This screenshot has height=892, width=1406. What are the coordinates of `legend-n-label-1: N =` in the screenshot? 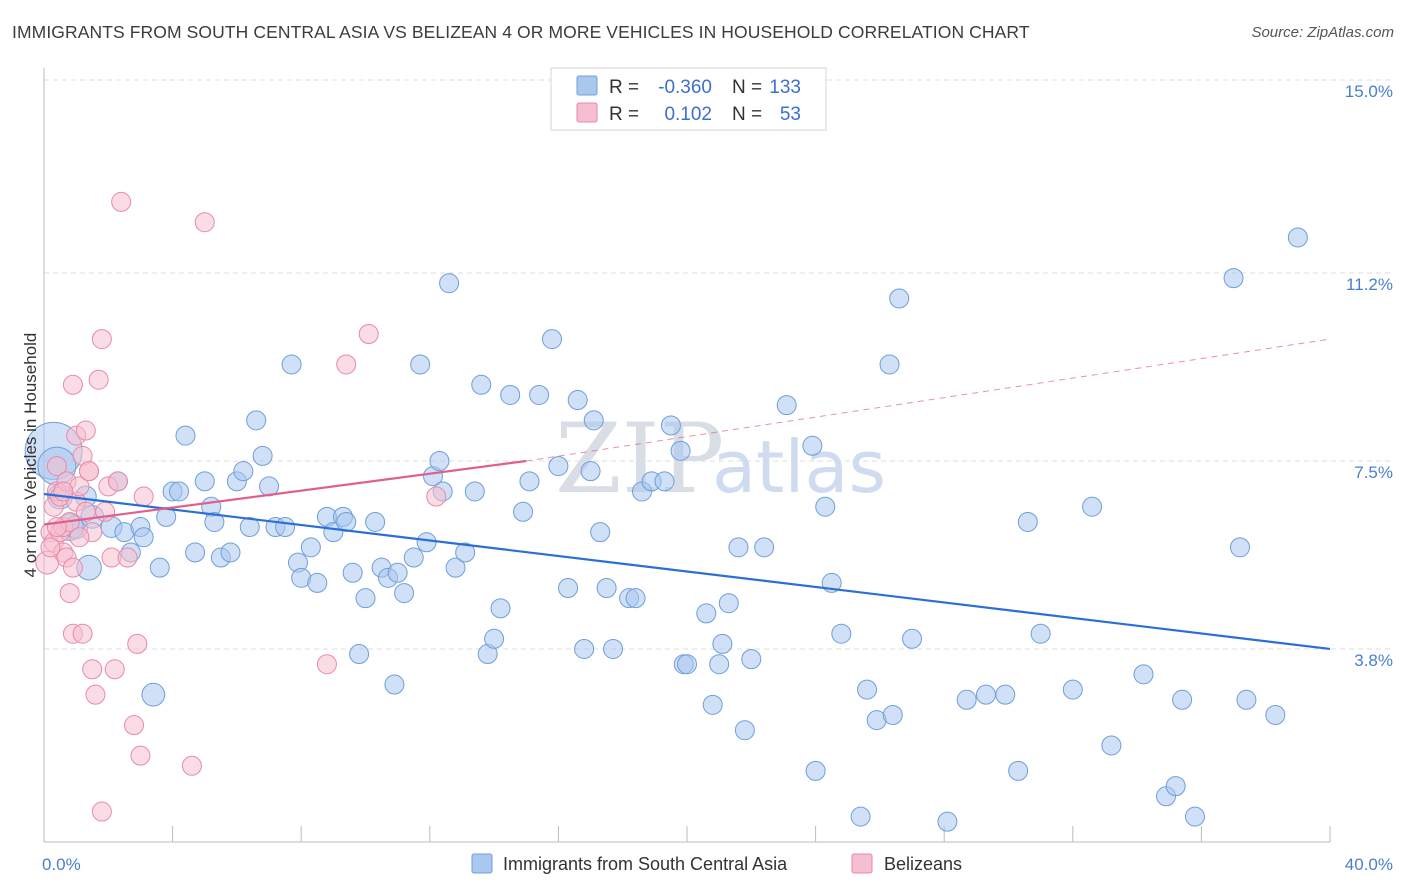 It's located at (747, 87).